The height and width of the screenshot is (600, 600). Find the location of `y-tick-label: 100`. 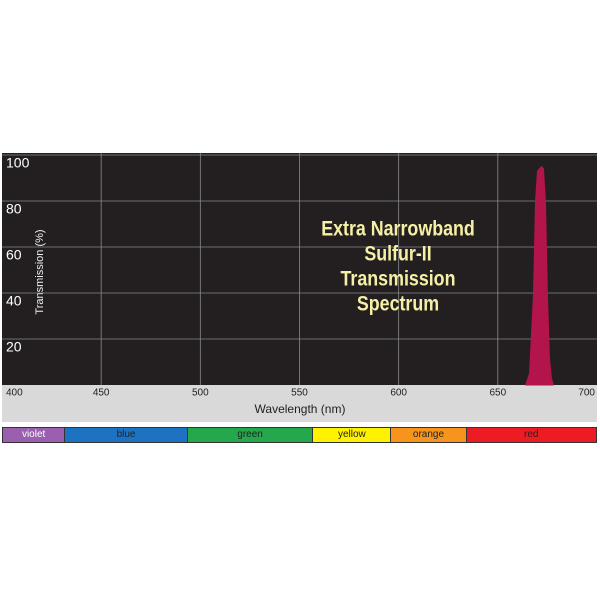

y-tick-label: 100 is located at coordinates (18, 163).